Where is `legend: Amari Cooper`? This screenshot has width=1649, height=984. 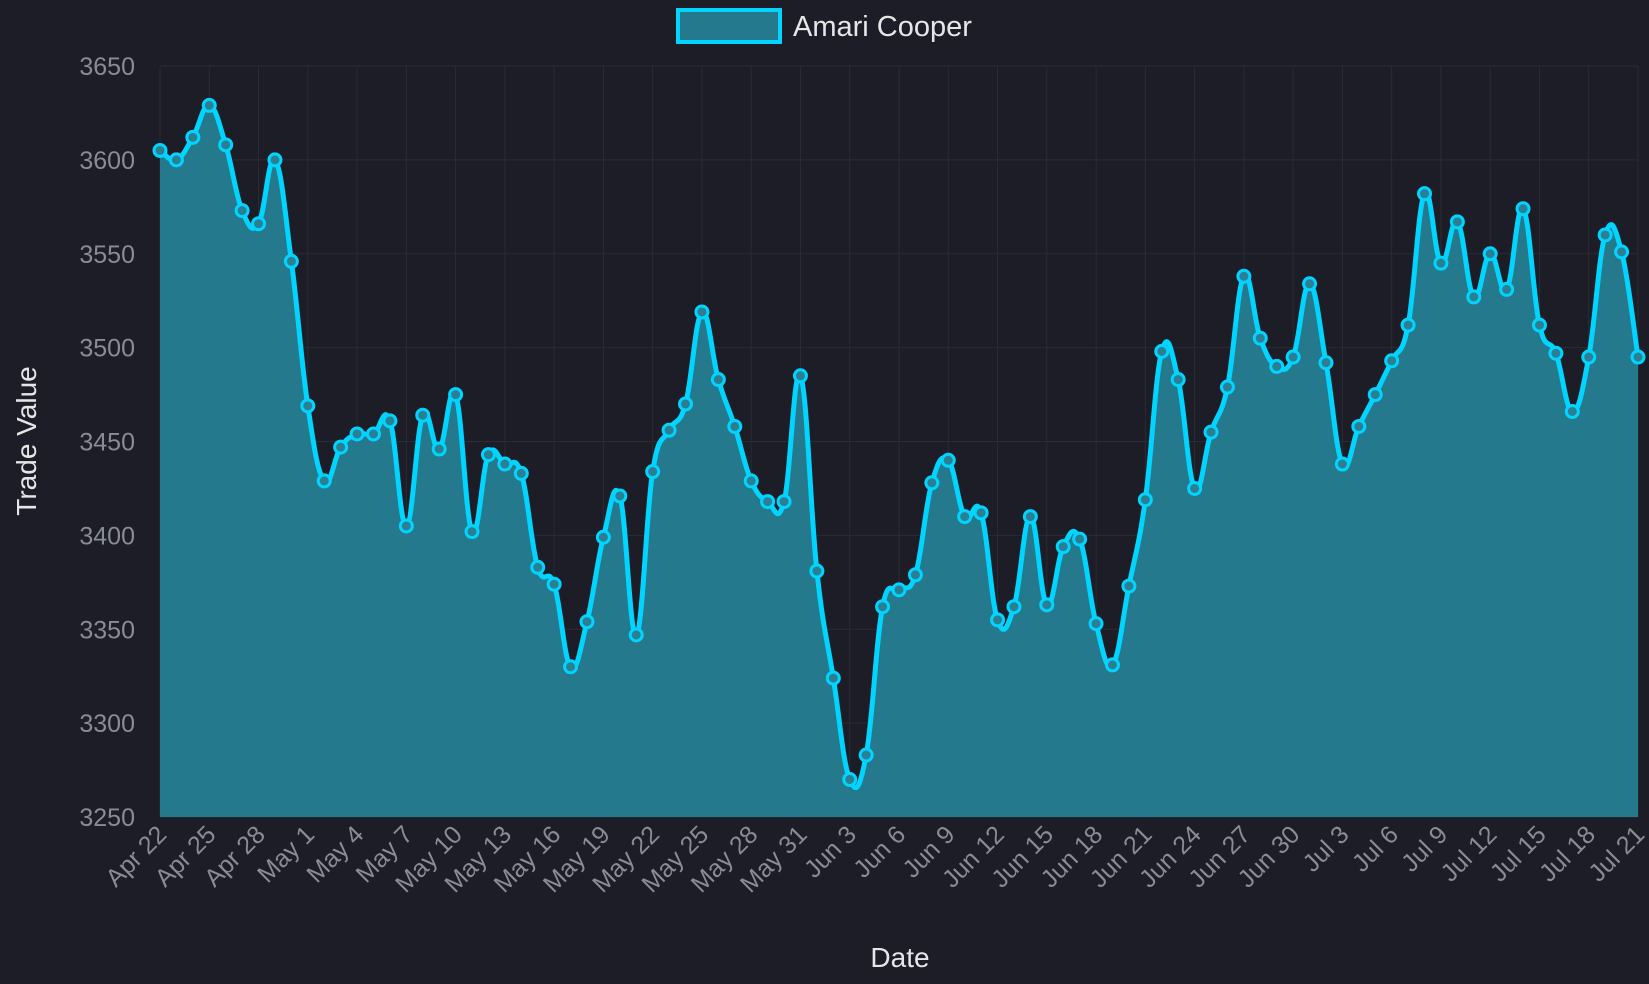 legend: Amari Cooper is located at coordinates (824, 26).